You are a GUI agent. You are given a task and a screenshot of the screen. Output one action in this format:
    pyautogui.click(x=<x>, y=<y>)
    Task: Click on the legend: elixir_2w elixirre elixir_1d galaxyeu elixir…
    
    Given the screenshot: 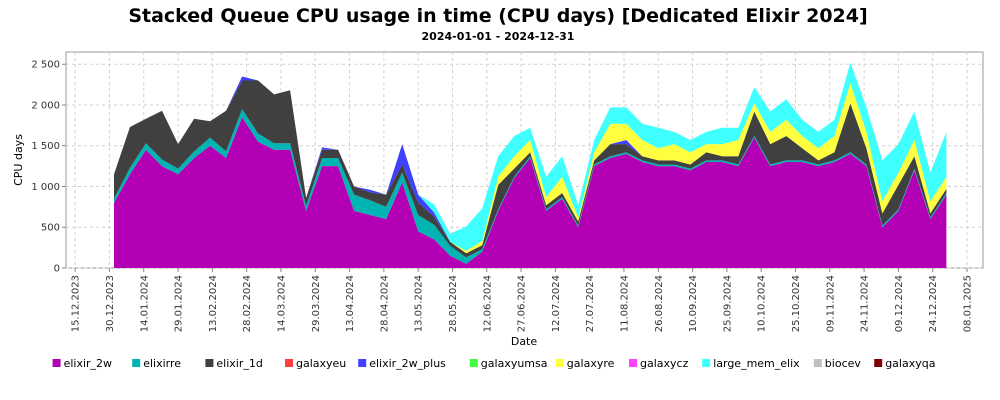 What is the action you would take?
    pyautogui.click(x=493, y=363)
    